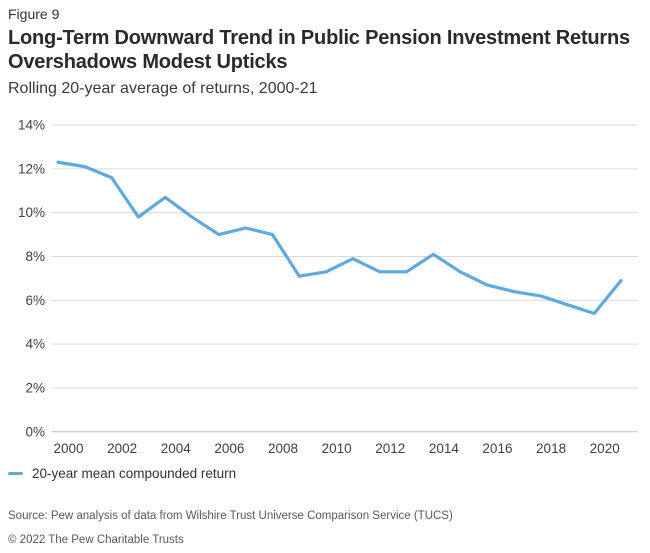 The width and height of the screenshot is (650, 553). I want to click on x-tick-label-2004: 2004, so click(176, 448).